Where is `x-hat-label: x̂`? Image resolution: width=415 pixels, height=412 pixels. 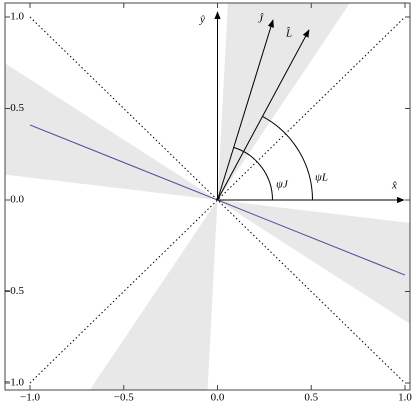 x-hat-label: x̂ is located at coordinates (394, 186).